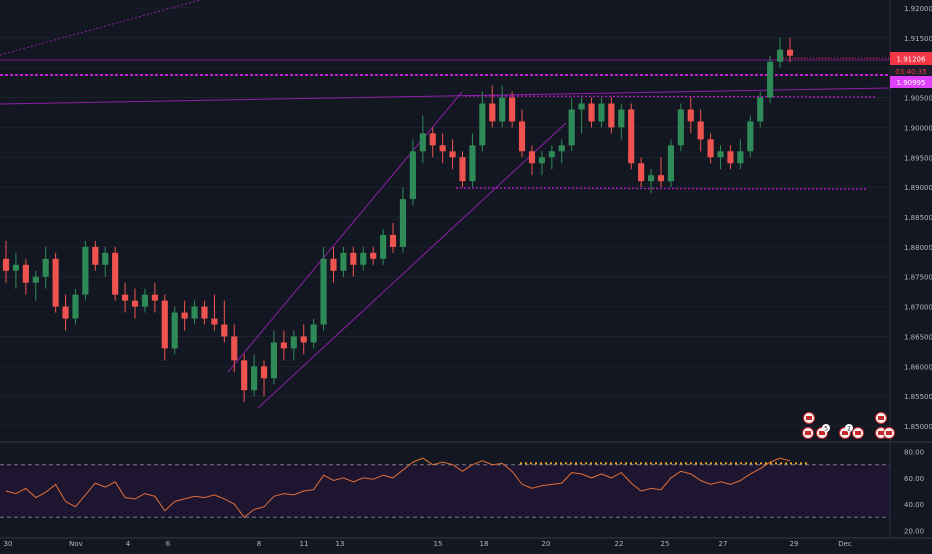 The width and height of the screenshot is (932, 554). What do you see at coordinates (918, 158) in the screenshot?
I see `price-tick-label: 1.89500` at bounding box center [918, 158].